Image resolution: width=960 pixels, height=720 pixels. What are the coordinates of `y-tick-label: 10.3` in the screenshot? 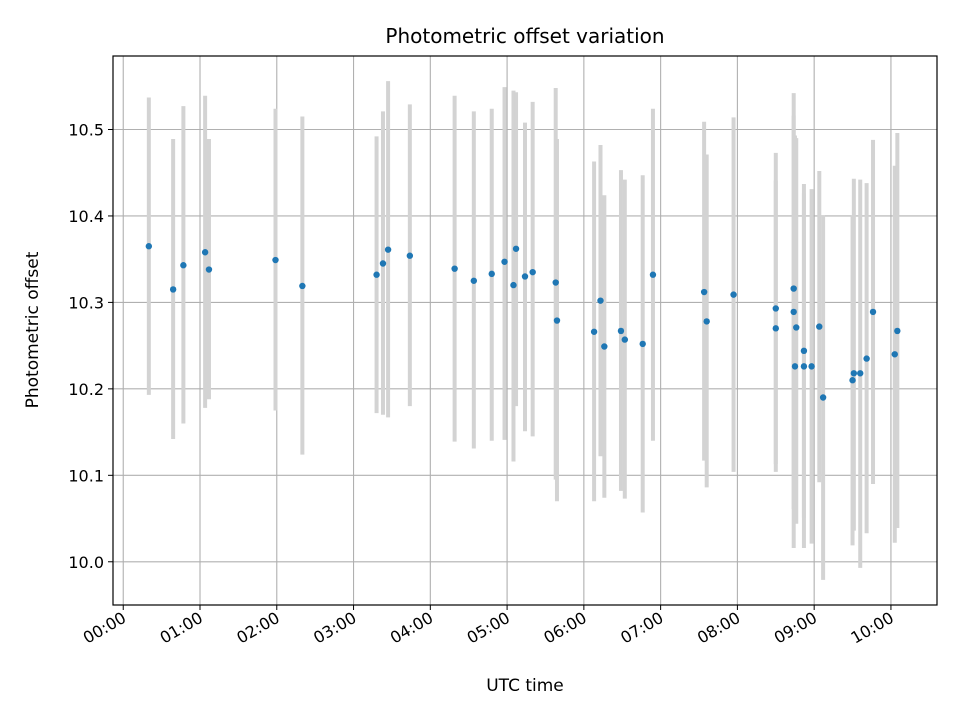 It's located at (86, 302).